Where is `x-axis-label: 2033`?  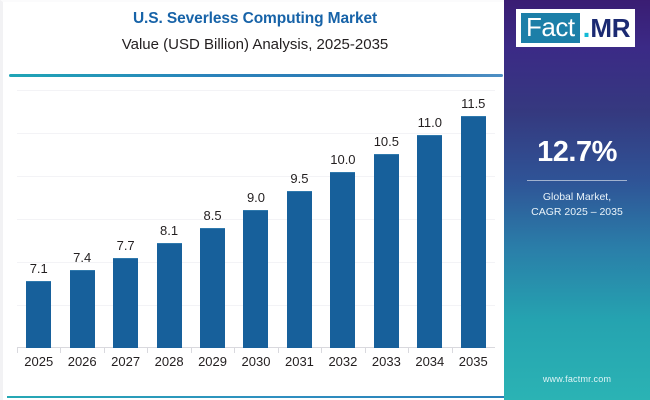
x-axis-label: 2033 is located at coordinates (386, 361).